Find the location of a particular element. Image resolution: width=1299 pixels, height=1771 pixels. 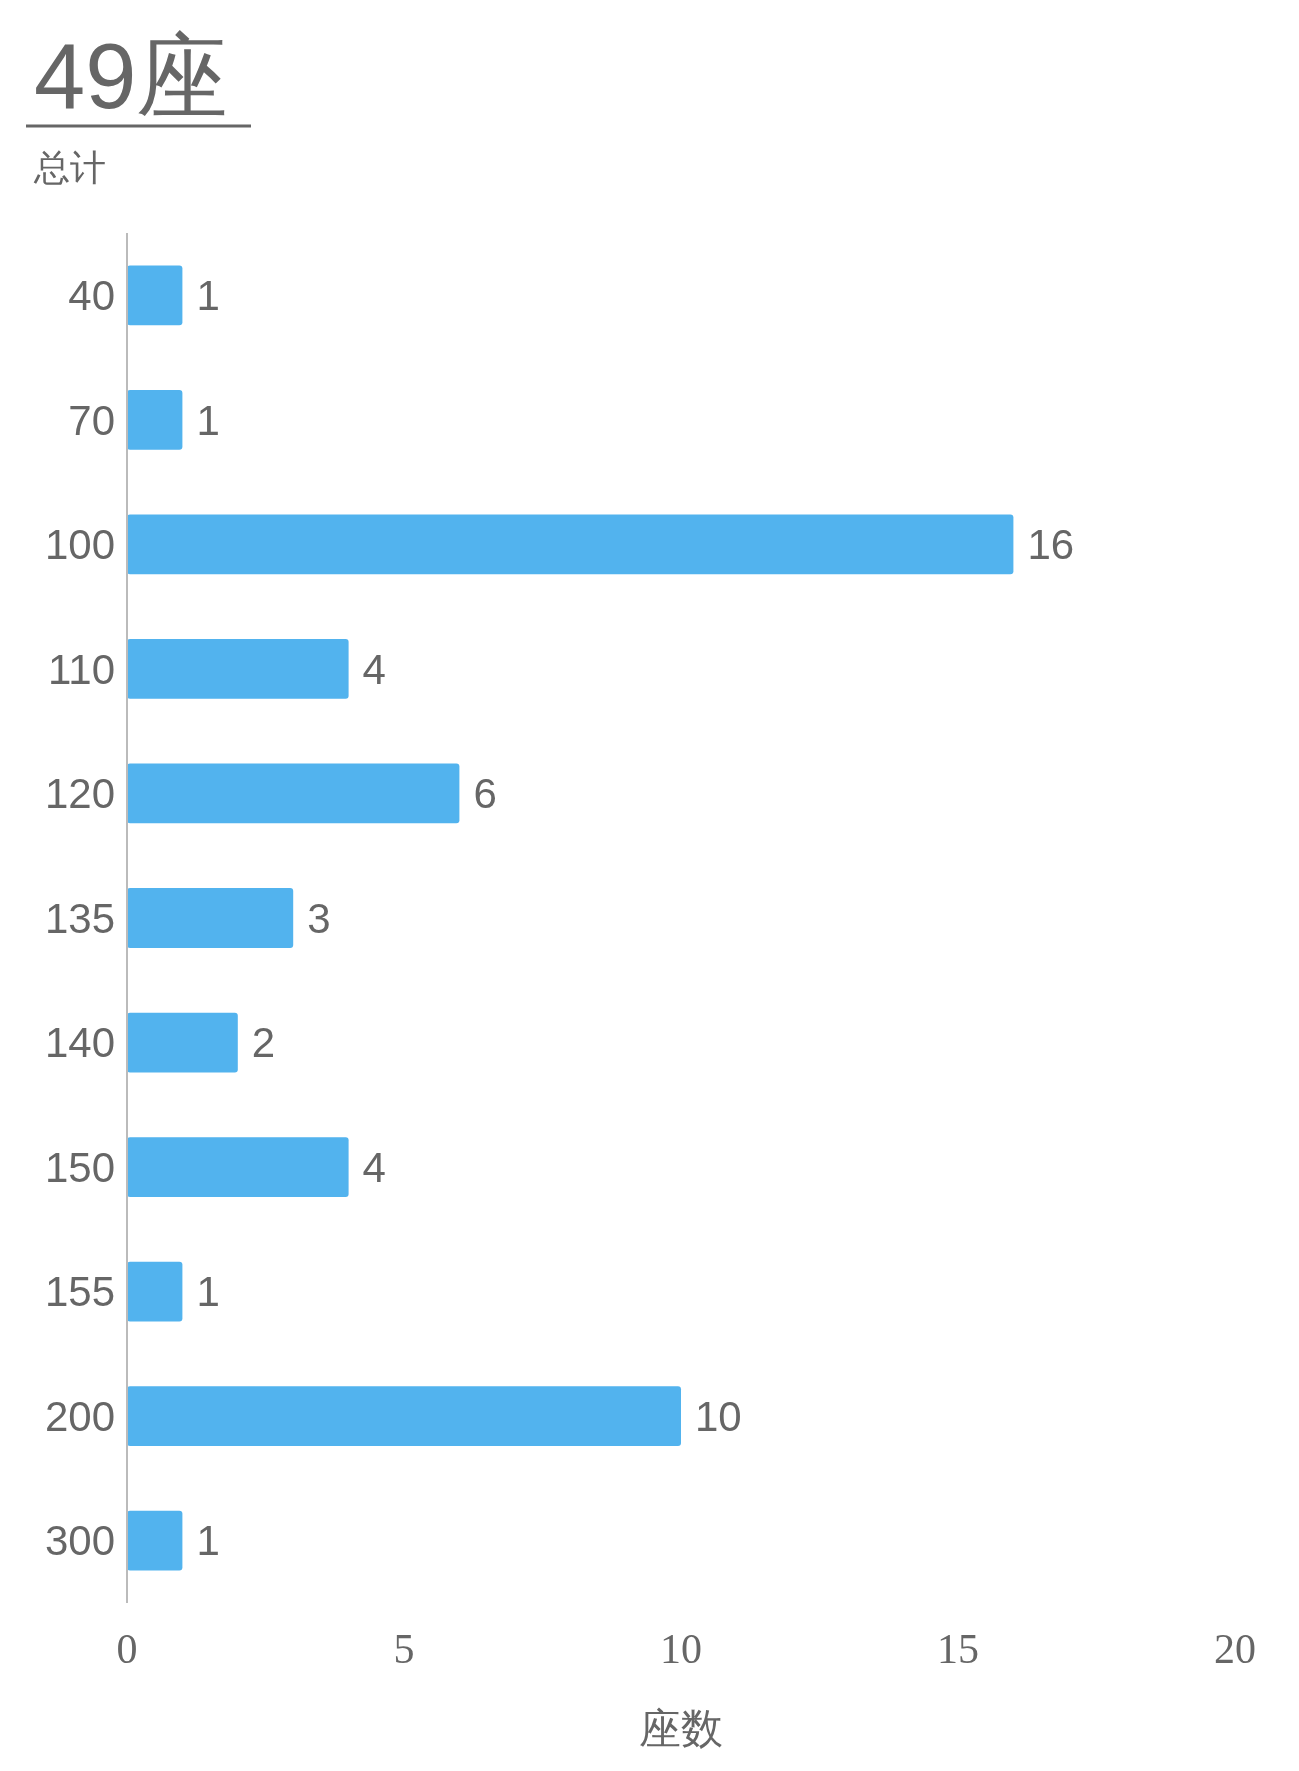

y-tick-label: 120 is located at coordinates (79, 794).